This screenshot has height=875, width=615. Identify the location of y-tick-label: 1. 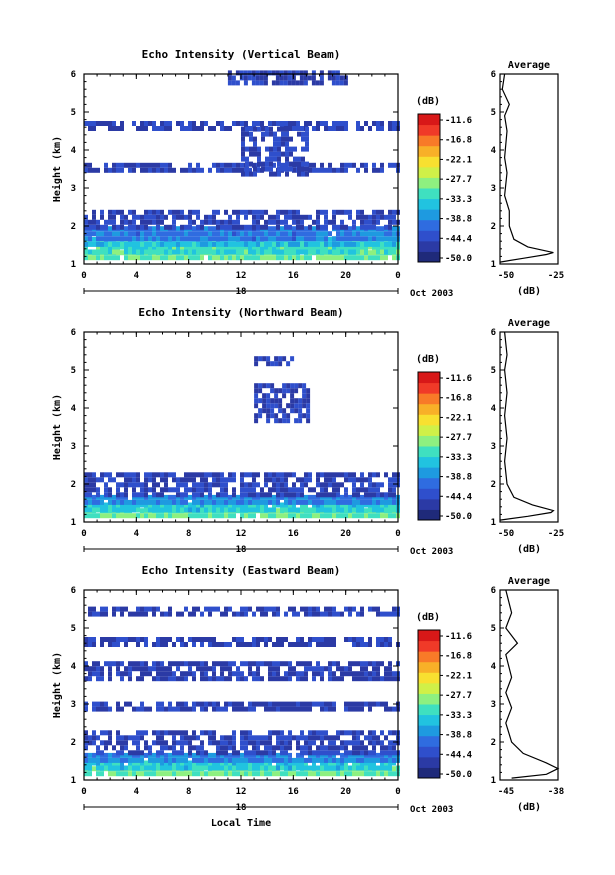
(73, 523).